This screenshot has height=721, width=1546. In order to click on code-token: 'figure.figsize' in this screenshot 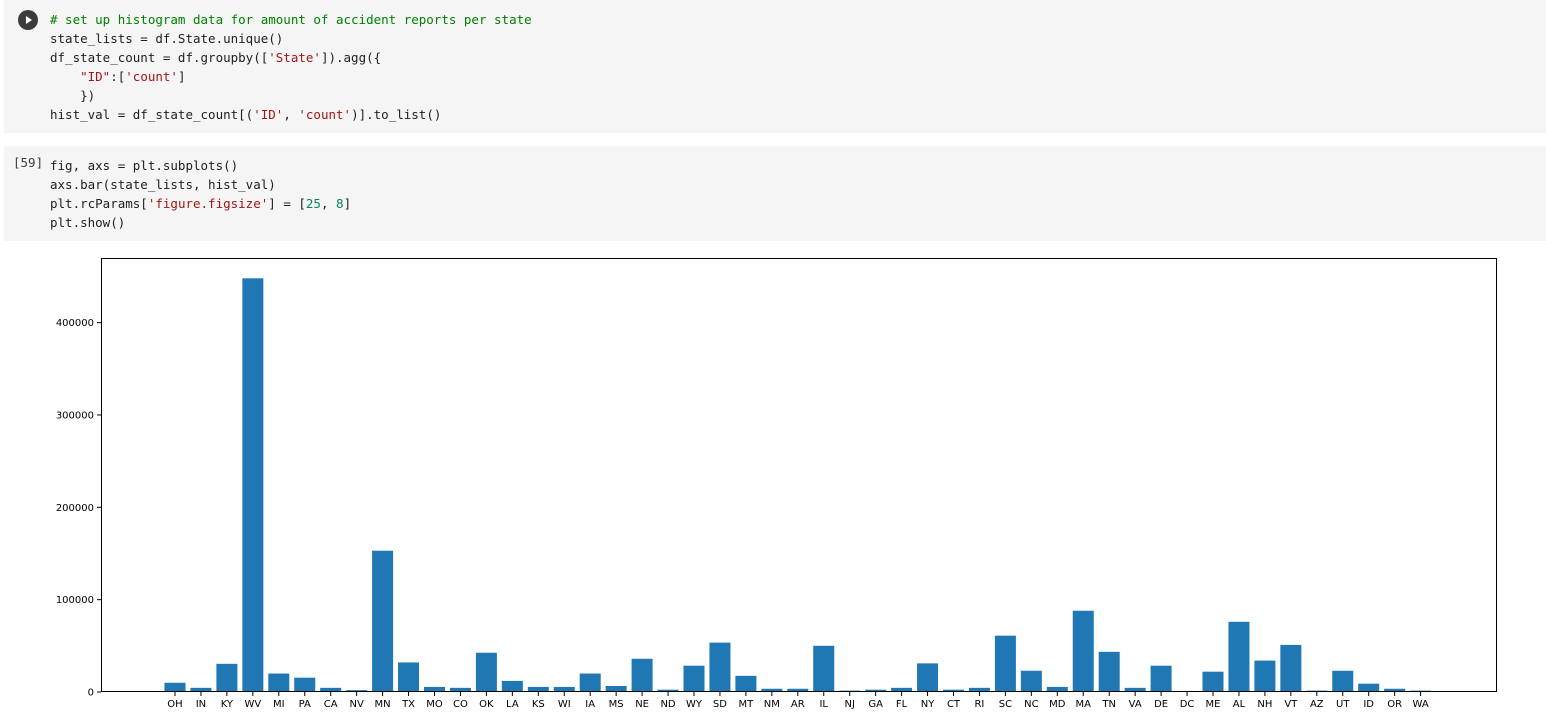, I will do `click(208, 203)`.